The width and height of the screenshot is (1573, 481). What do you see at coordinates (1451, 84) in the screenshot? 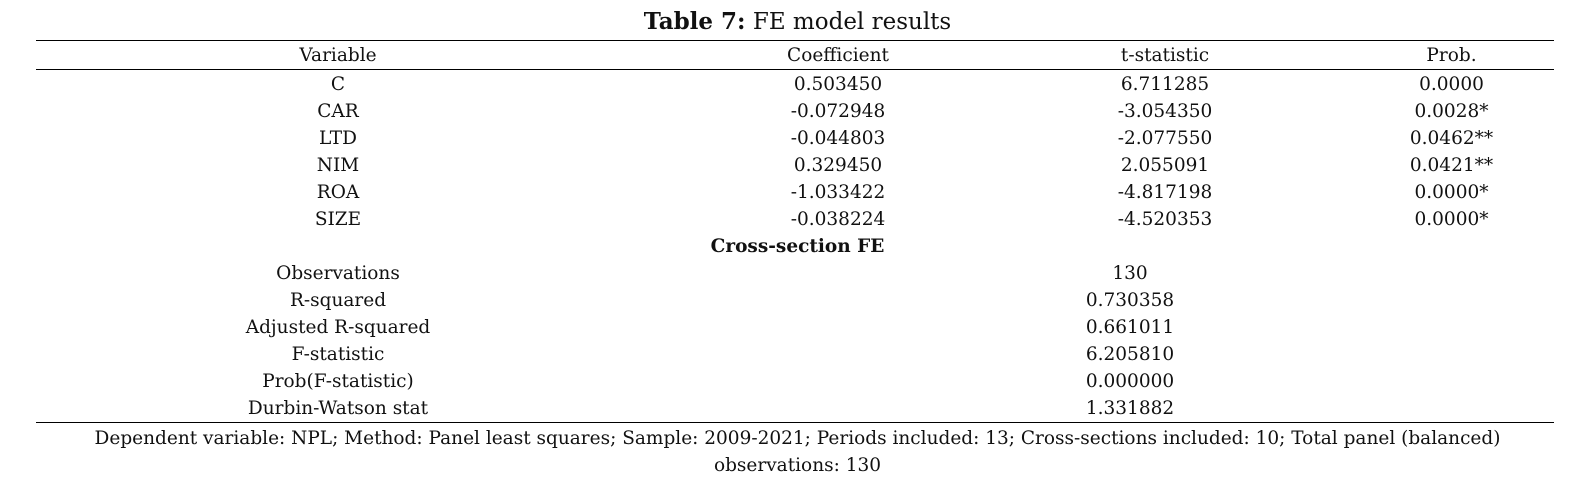
I see `prob-cell: 0.0000` at bounding box center [1451, 84].